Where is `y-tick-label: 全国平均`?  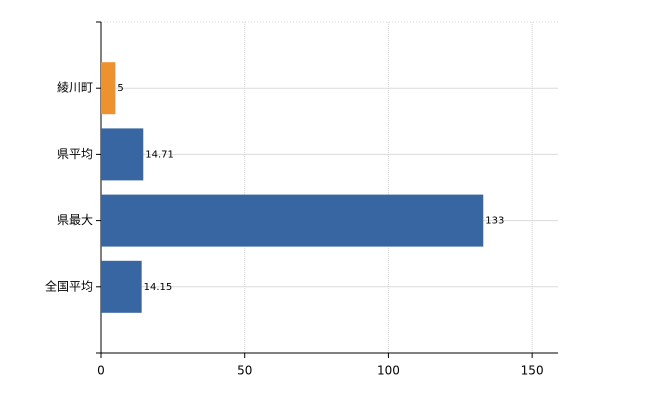
y-tick-label: 全国平均 is located at coordinates (69, 285).